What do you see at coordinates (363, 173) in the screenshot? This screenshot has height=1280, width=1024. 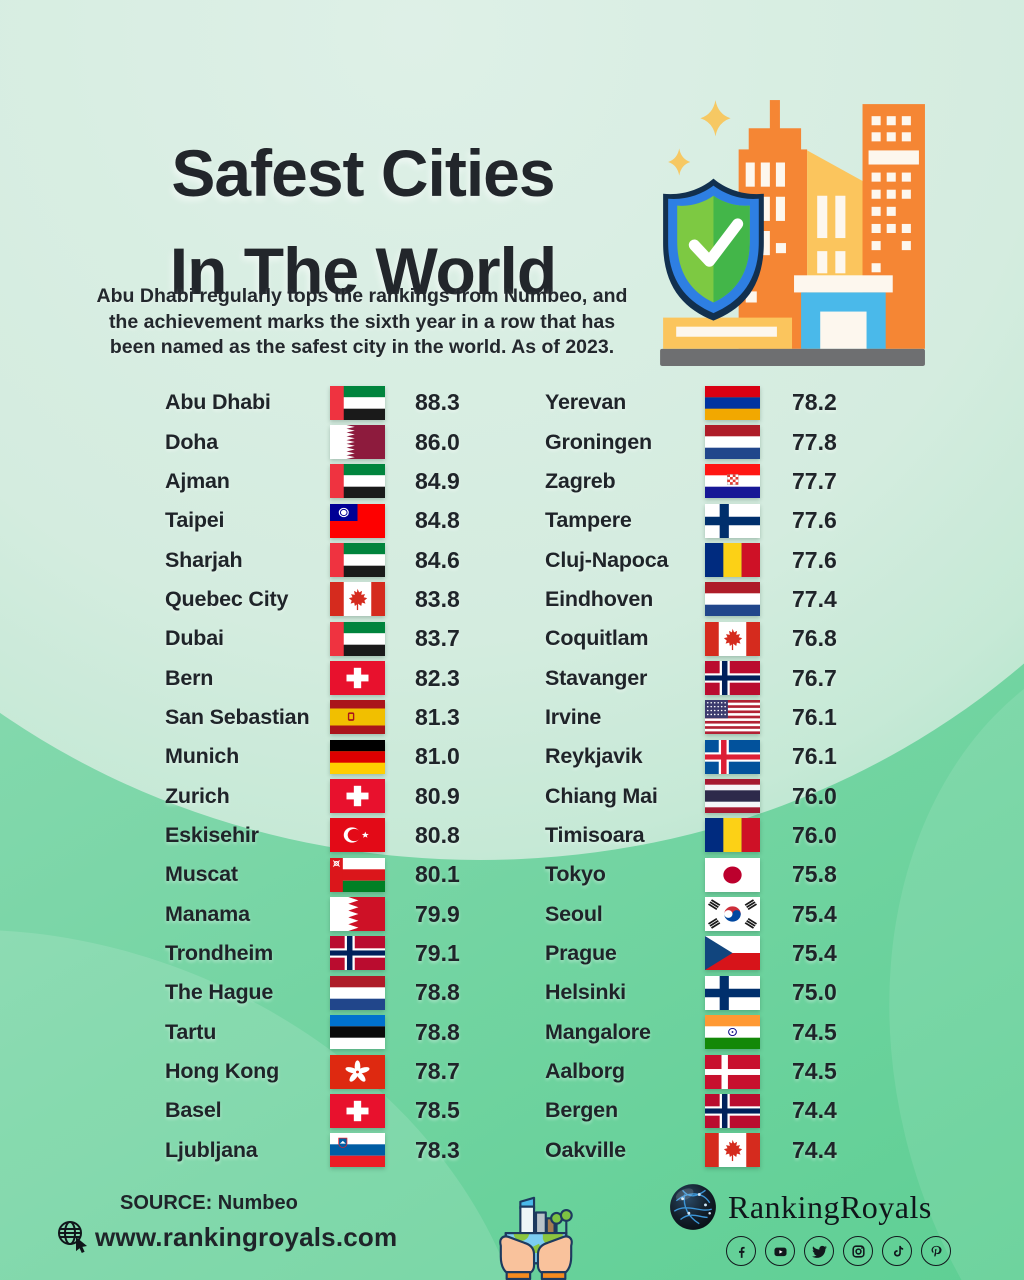 I see `title-line-1: Safest Cities` at bounding box center [363, 173].